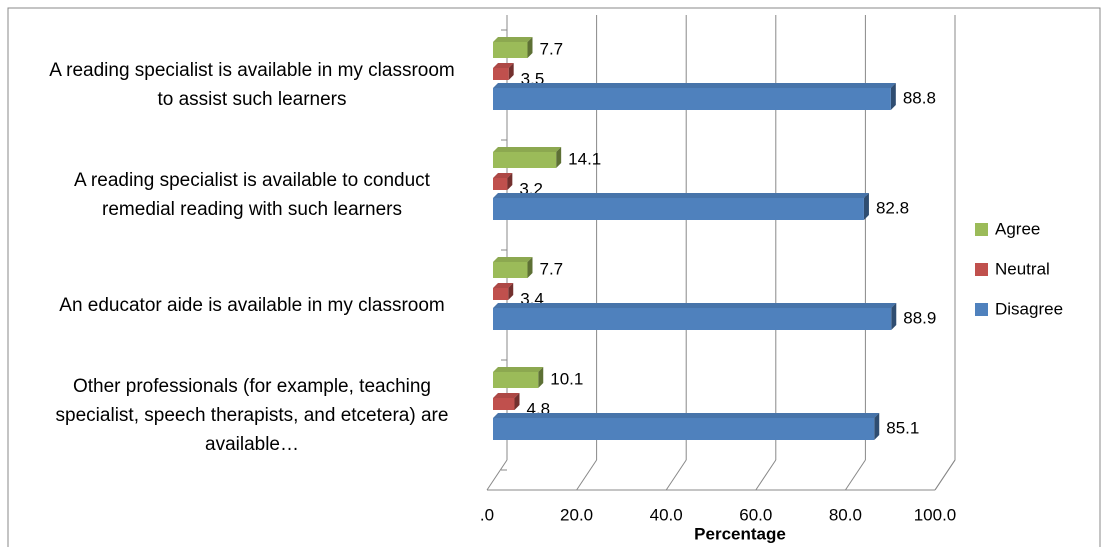 Image resolution: width=1102 pixels, height=547 pixels. Describe the element at coordinates (1029, 308) in the screenshot. I see `legend-label: Disagree` at that location.